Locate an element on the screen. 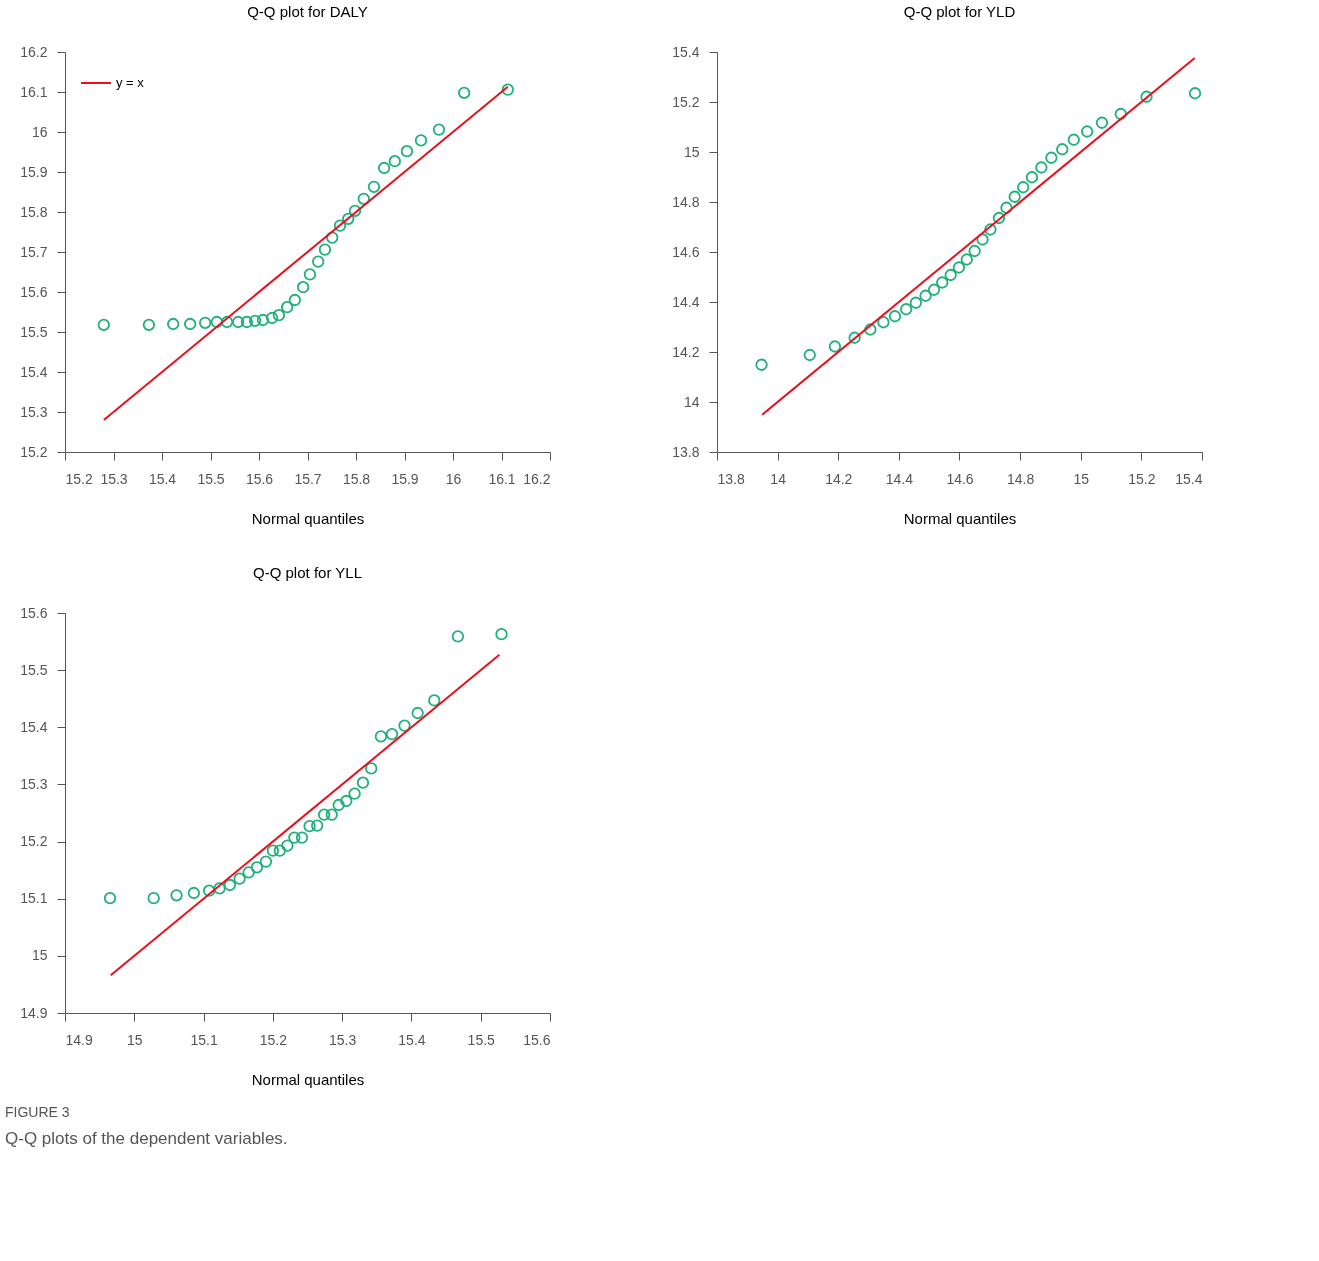  x-tick-label: 14.9 is located at coordinates (79, 1039).